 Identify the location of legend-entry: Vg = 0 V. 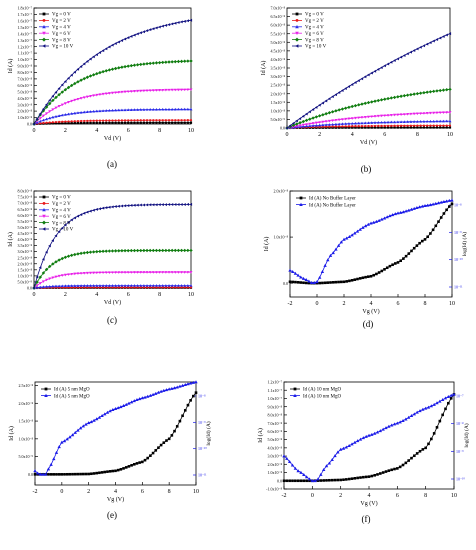
(61, 15).